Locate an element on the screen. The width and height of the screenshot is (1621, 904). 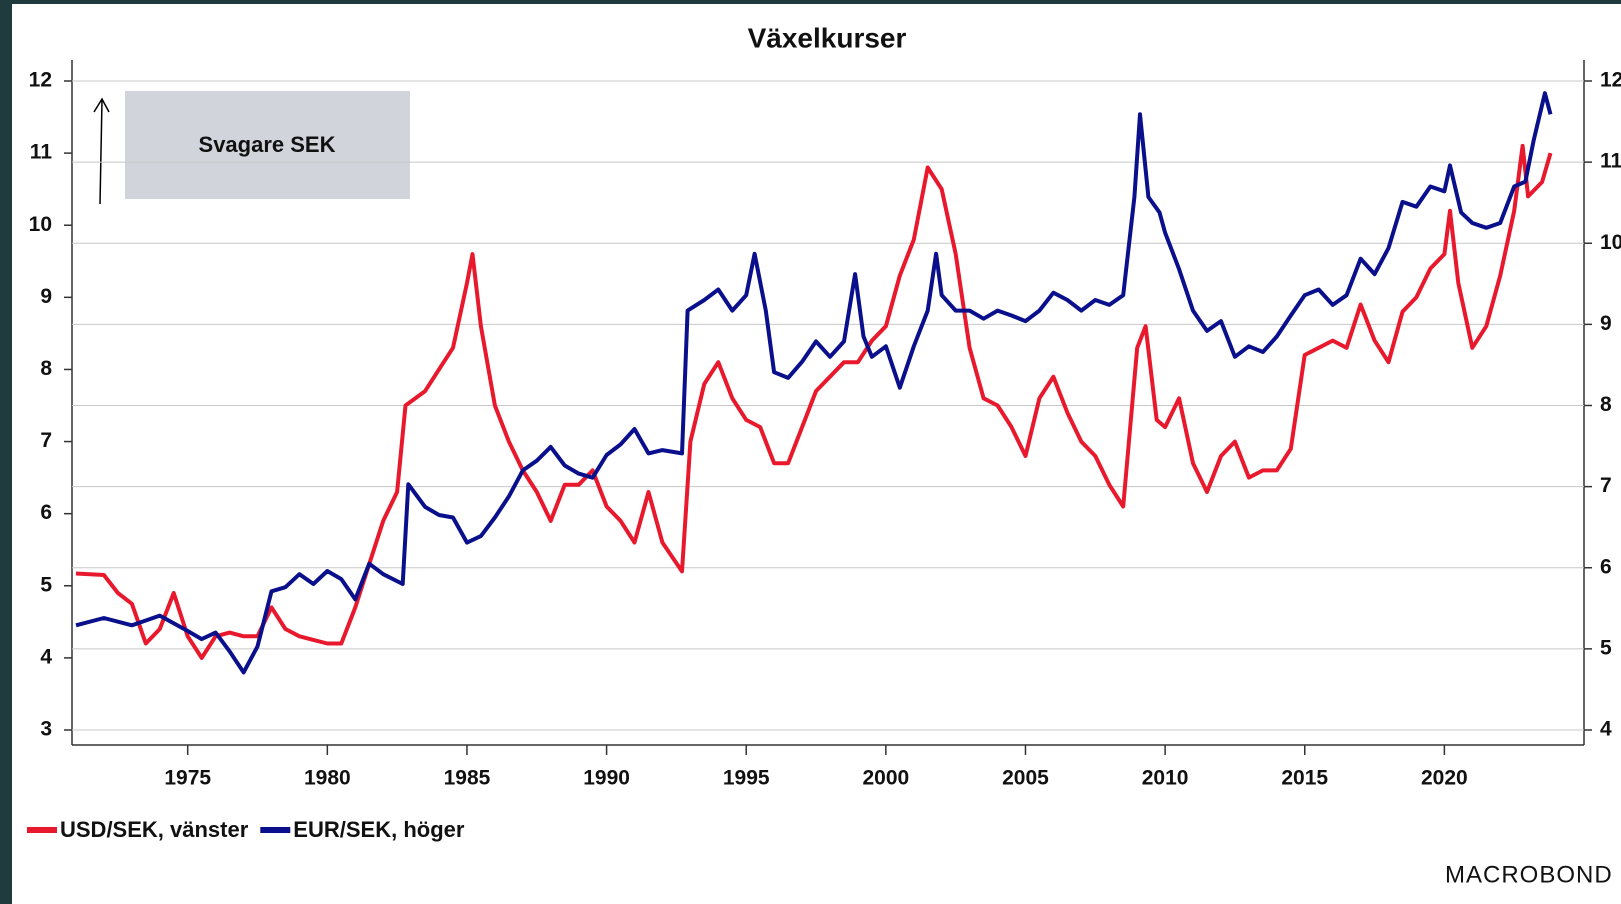
y2-tick-label: 4 is located at coordinates (1606, 729).